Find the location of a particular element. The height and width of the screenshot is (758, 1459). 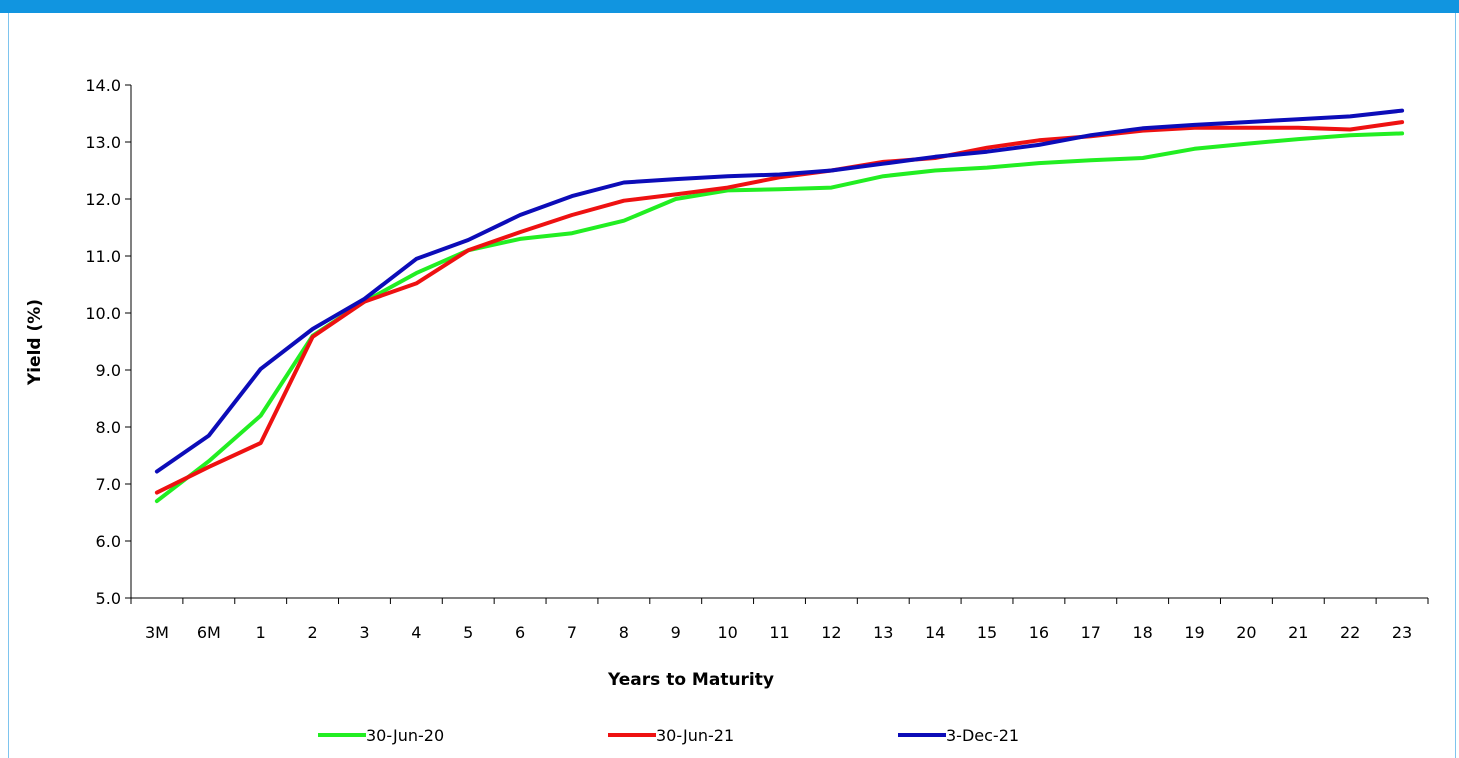

y-tick-label: 11.0 is located at coordinates (103, 256).